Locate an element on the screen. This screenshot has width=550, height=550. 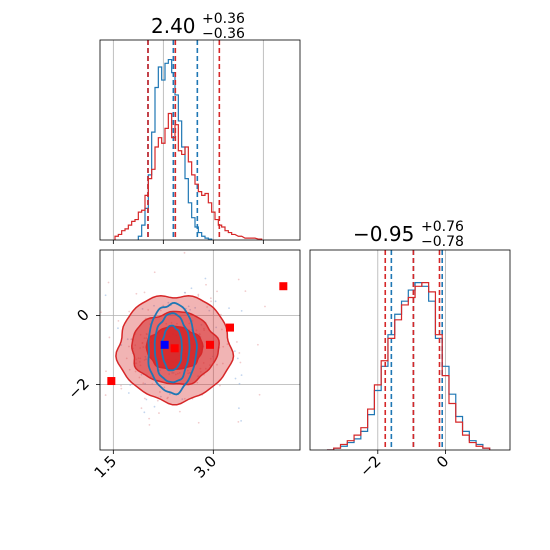
panel1-frame is located at coordinates (200, 140).